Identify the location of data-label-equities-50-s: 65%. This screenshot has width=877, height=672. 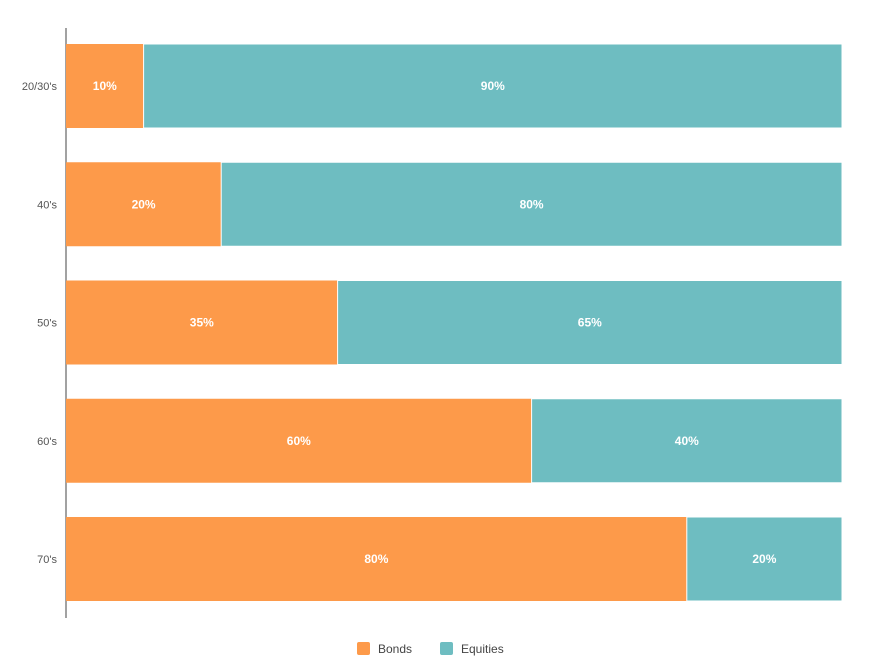
(590, 323).